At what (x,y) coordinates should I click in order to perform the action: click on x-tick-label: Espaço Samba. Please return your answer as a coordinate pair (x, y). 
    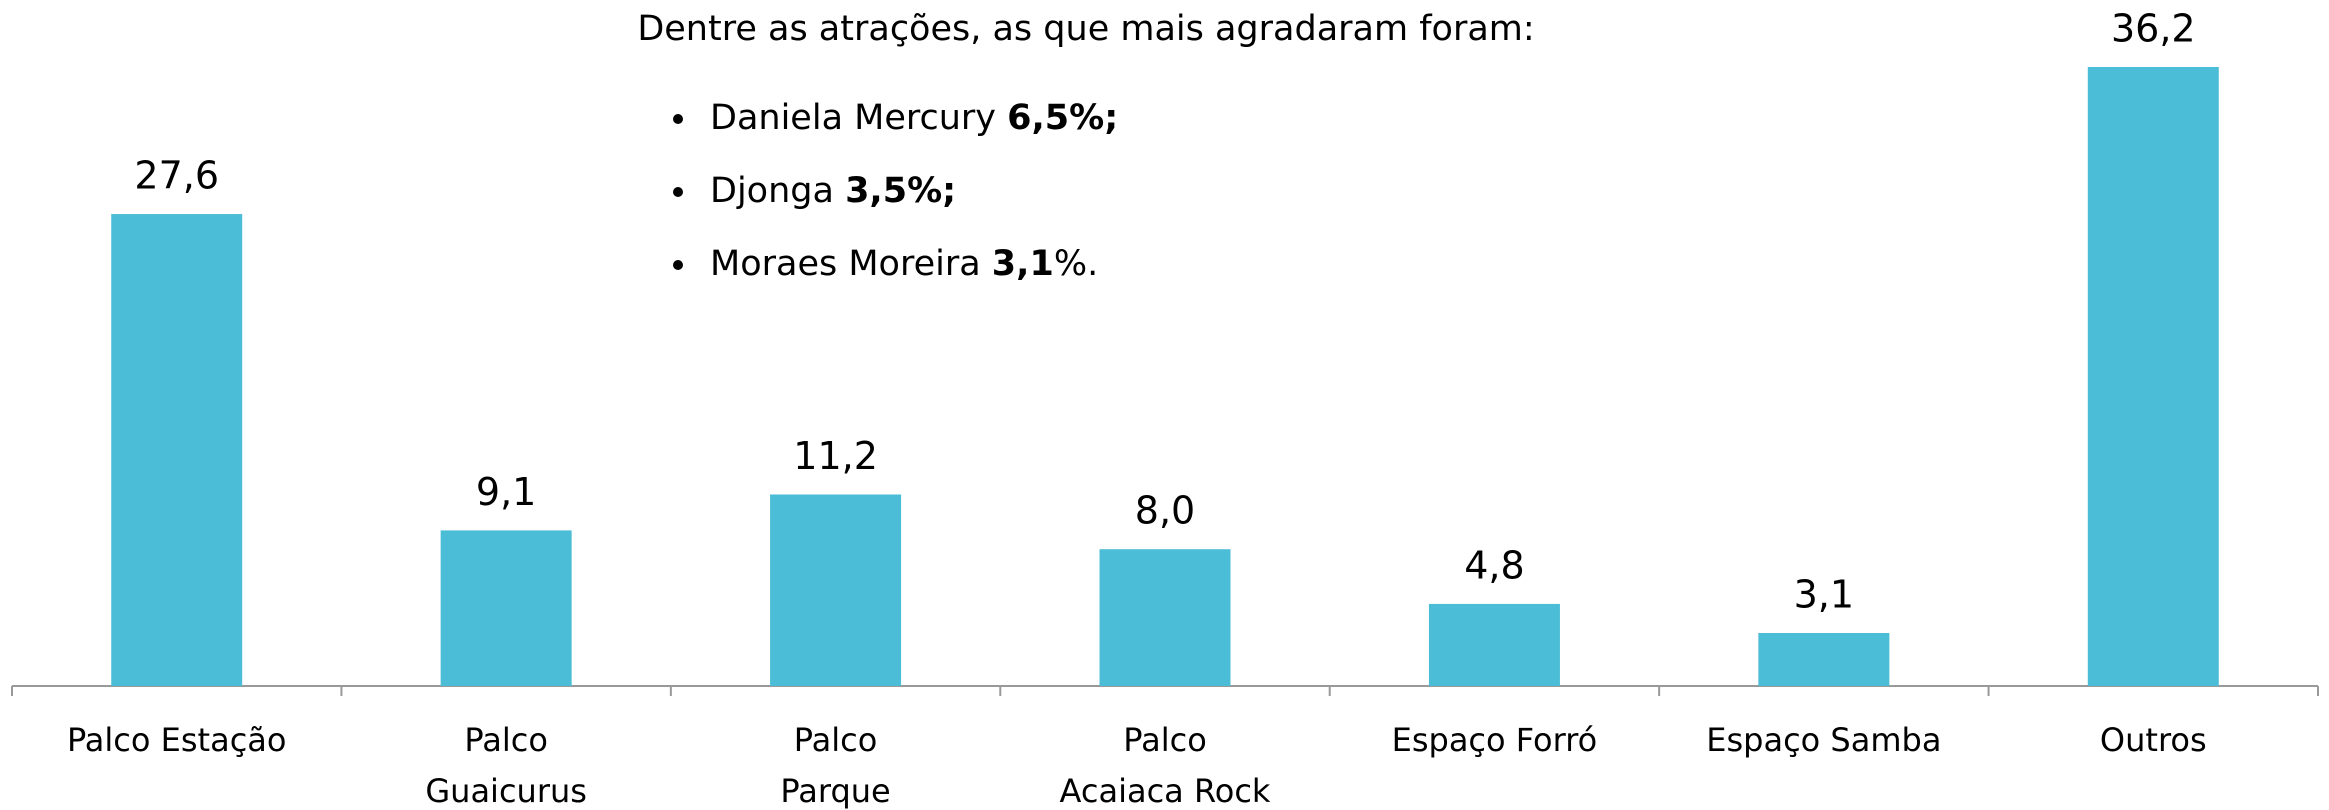
    Looking at the image, I should click on (1823, 740).